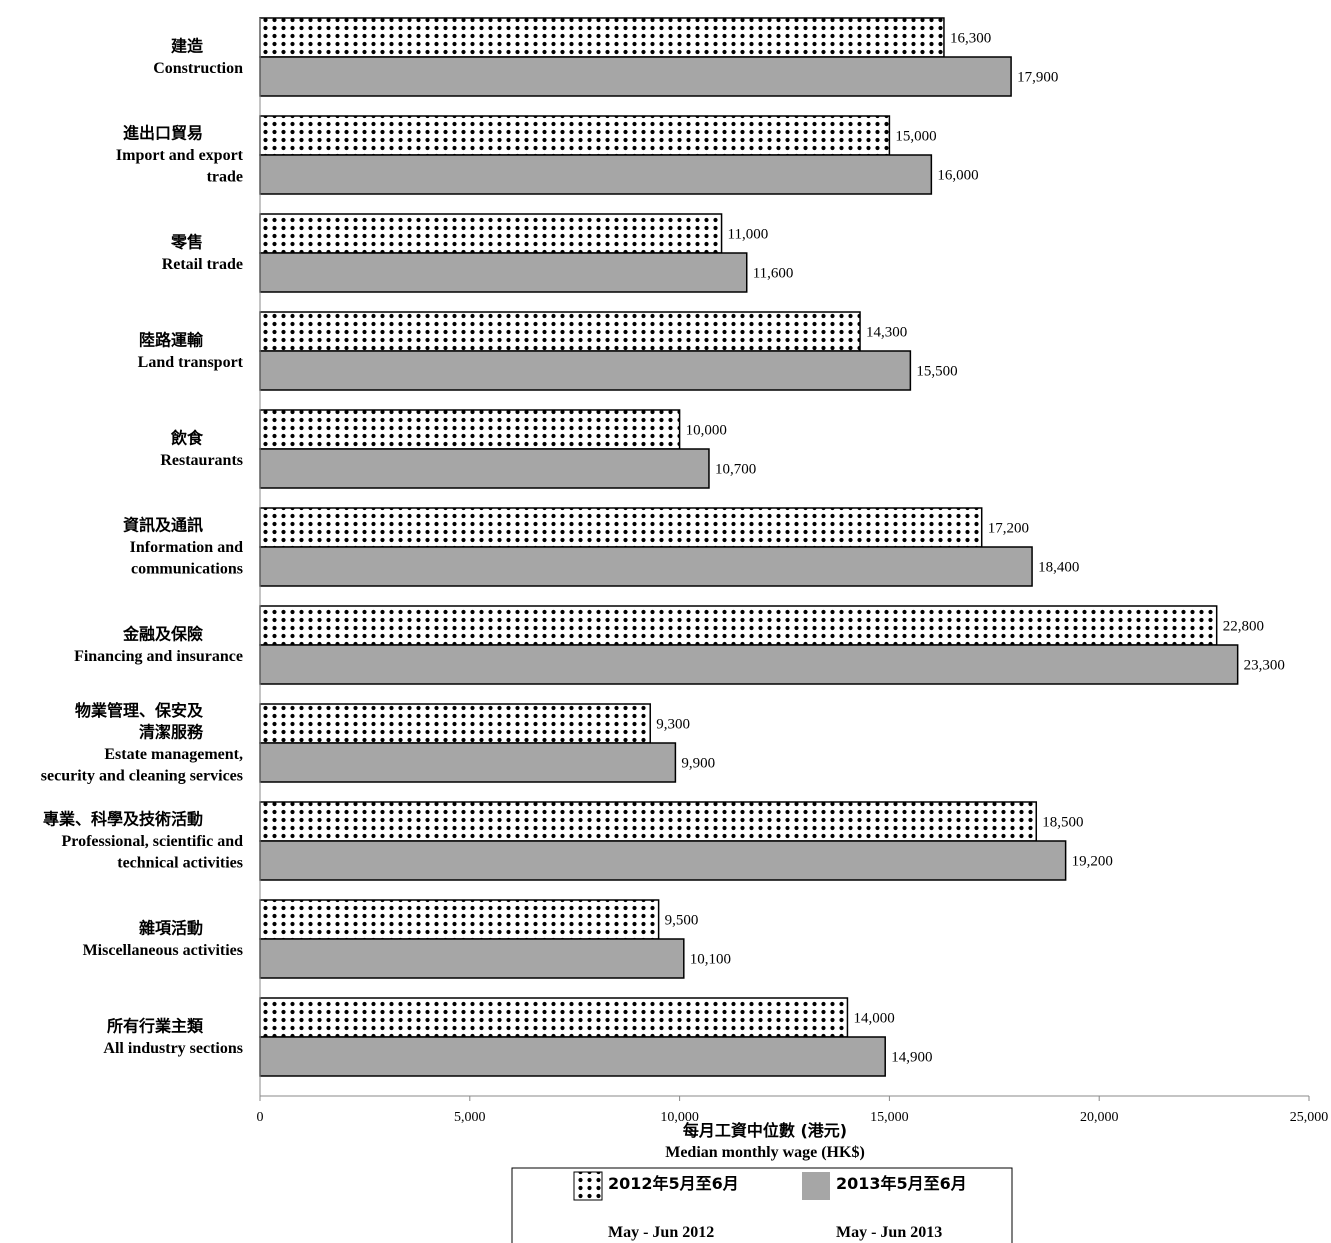  What do you see at coordinates (158, 656) in the screenshot?
I see `category-label-line: Financing and insurance` at bounding box center [158, 656].